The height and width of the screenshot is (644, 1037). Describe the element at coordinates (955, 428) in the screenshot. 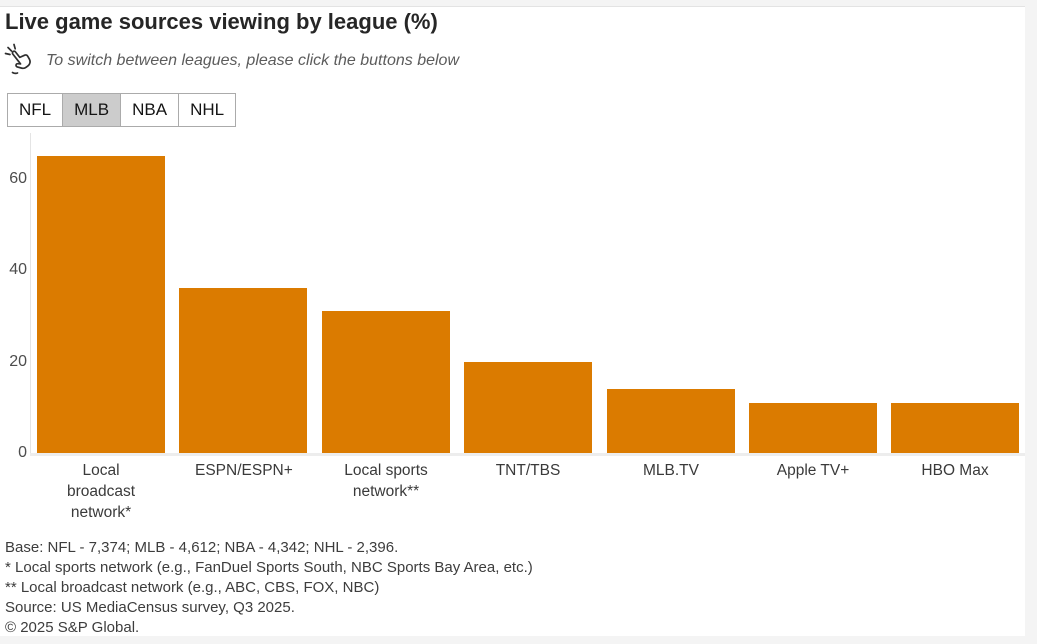

I see `bar-hbo-max` at that location.